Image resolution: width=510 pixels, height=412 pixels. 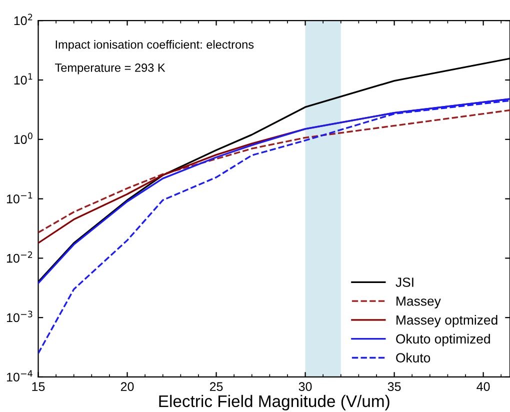 What do you see at coordinates (413, 357) in the screenshot?
I see `legend-label: Okuto` at bounding box center [413, 357].